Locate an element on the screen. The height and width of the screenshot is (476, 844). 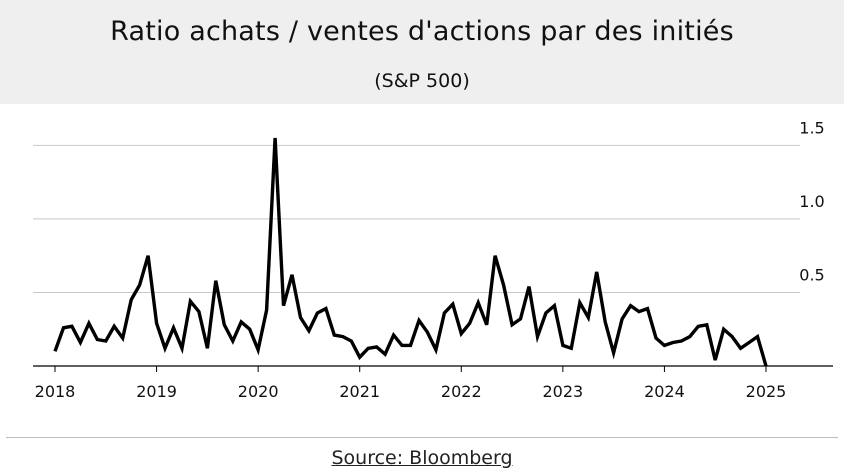
y-tick-label: 1.5 is located at coordinates (811, 127).